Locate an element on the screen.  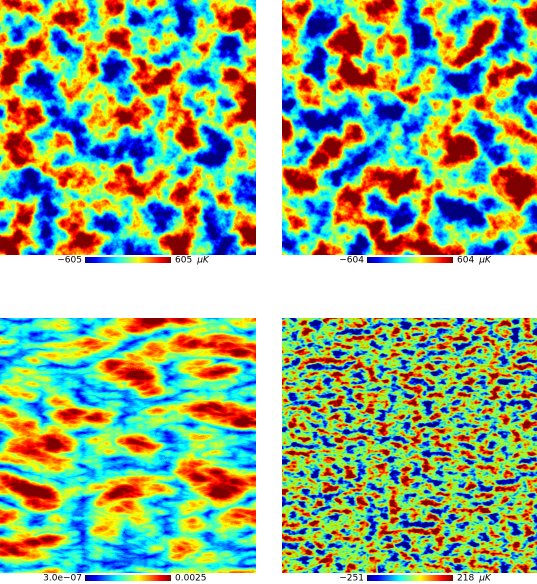
colorbar-min-label: −604 is located at coordinates (351, 261).